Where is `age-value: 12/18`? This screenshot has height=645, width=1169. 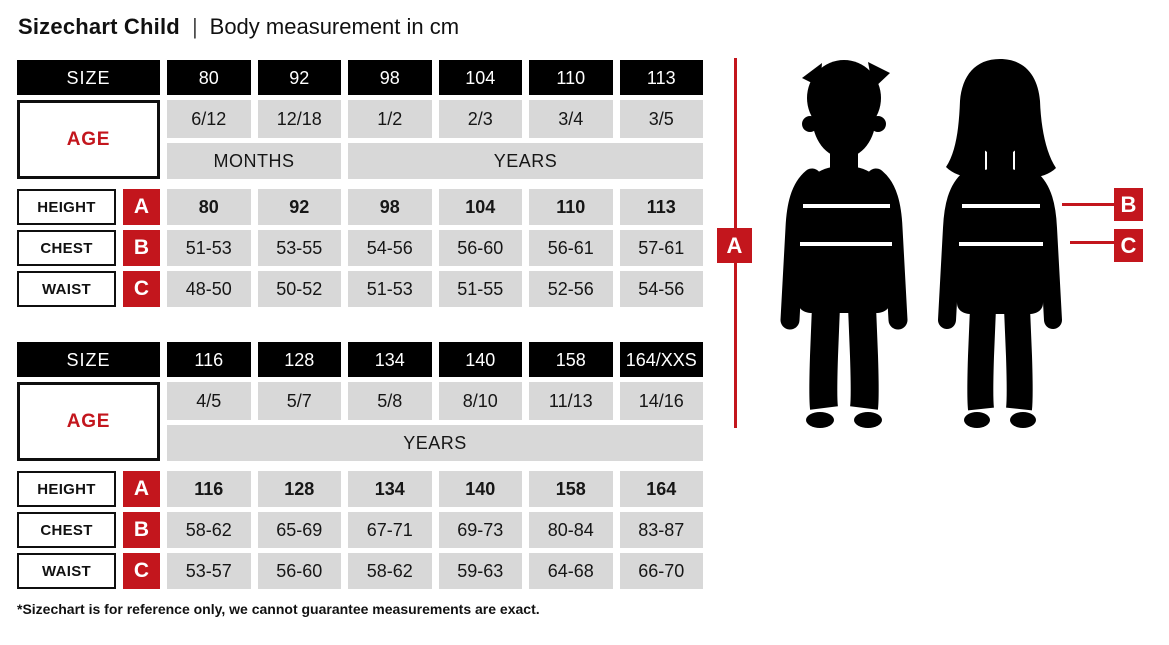
age-value: 12/18 is located at coordinates (299, 119).